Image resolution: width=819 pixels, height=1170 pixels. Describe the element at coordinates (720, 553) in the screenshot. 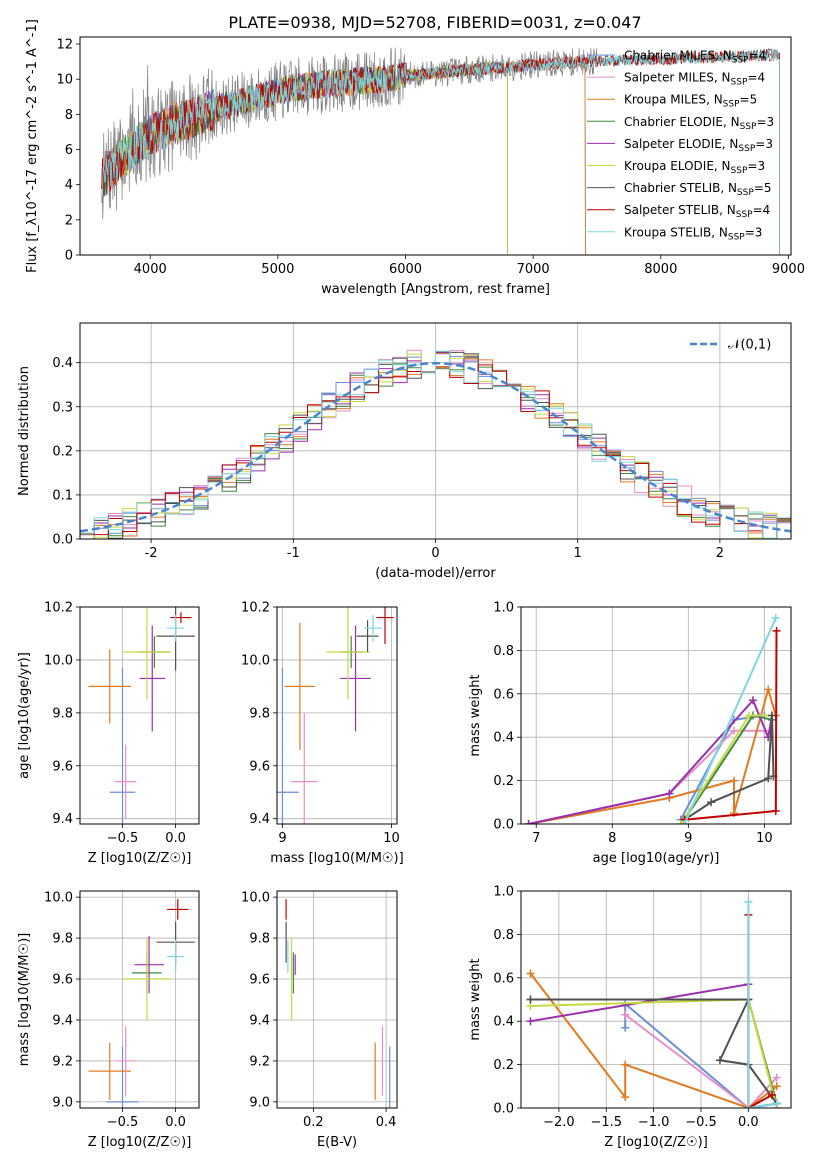

I see `residuals-x-tick-label: 2` at that location.